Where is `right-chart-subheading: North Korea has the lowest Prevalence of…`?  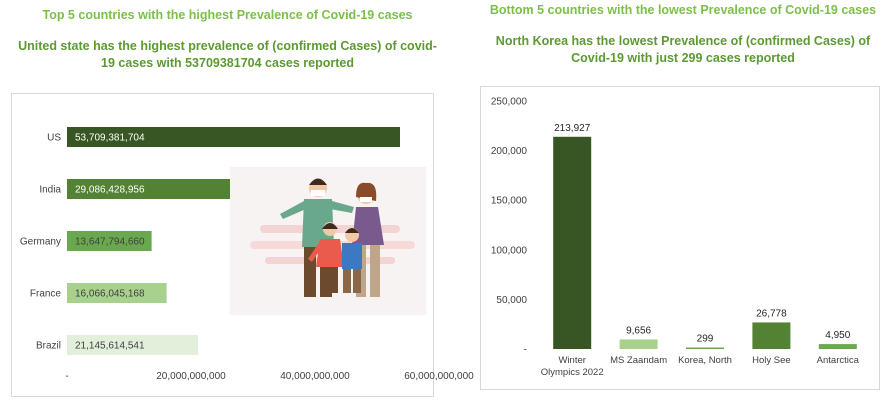 right-chart-subheading: North Korea has the lowest Prevalence of… is located at coordinates (683, 50).